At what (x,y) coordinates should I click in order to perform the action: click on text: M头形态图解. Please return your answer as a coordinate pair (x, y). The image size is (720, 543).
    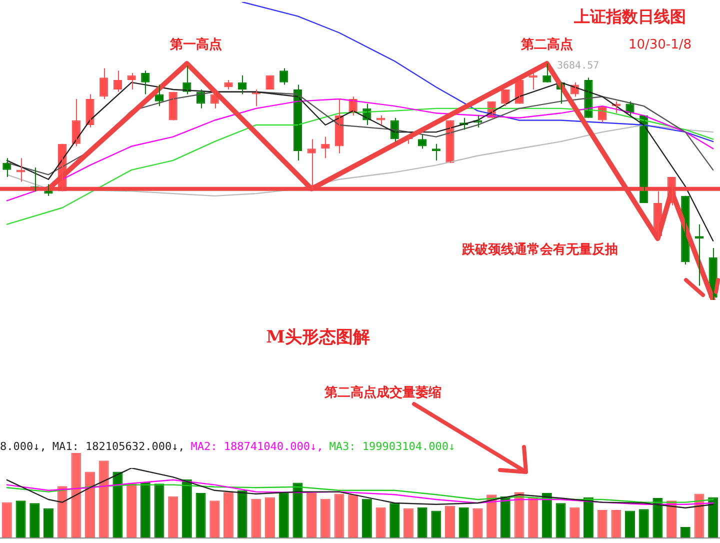
    Looking at the image, I should click on (318, 337).